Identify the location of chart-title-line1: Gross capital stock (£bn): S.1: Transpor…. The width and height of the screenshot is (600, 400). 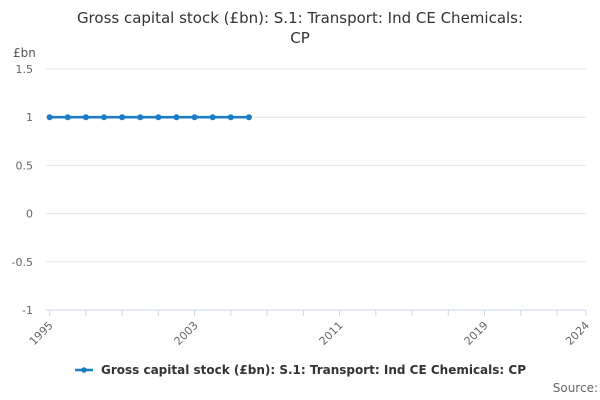
(300, 18).